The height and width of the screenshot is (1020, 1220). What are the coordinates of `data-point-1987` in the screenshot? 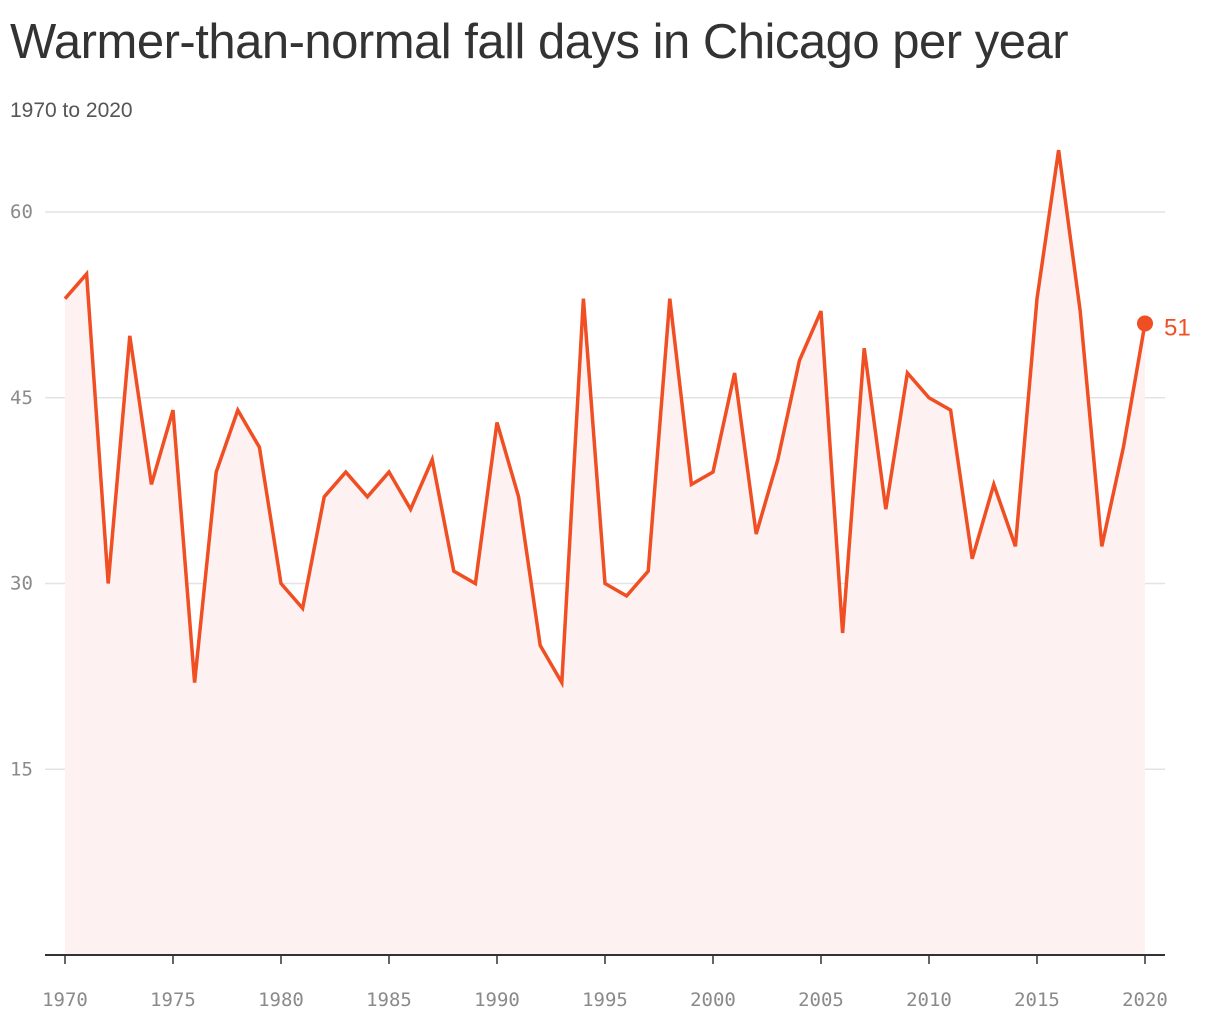 It's located at (432, 460).